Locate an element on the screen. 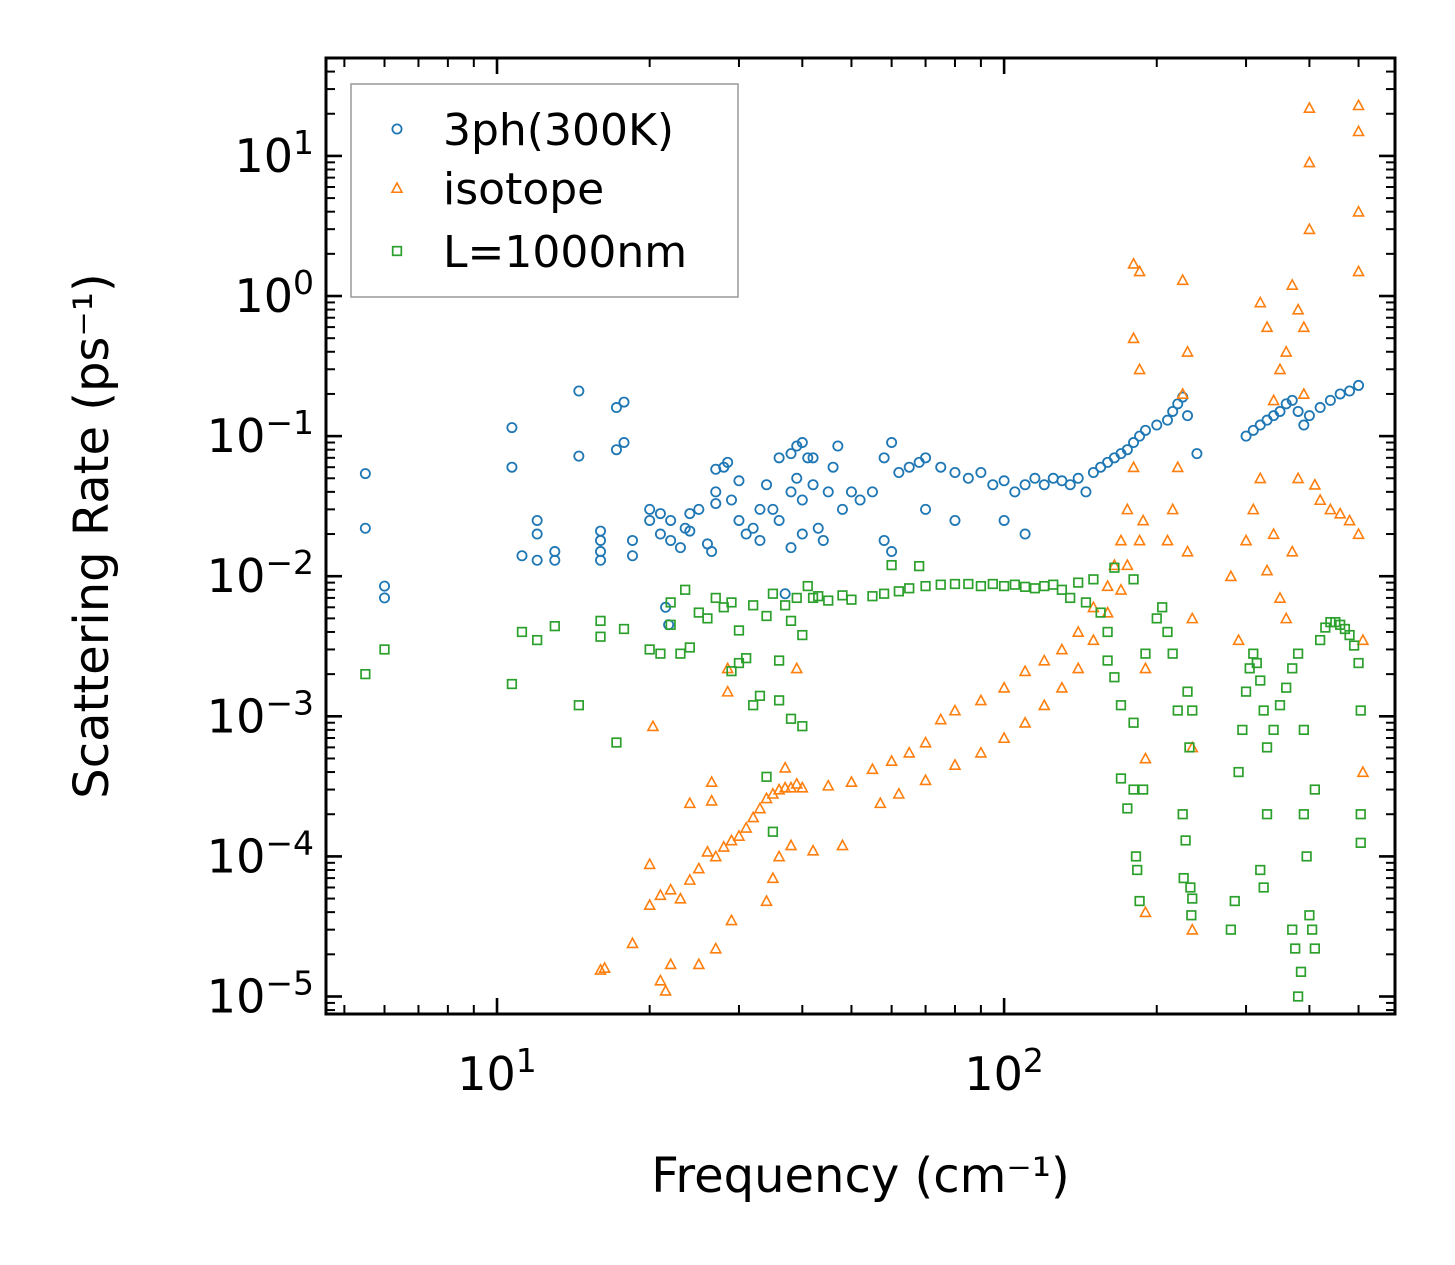 Image resolution: width=1455 pixels, height=1265 pixels. y-tick-label: 10⁻² is located at coordinates (260, 573).